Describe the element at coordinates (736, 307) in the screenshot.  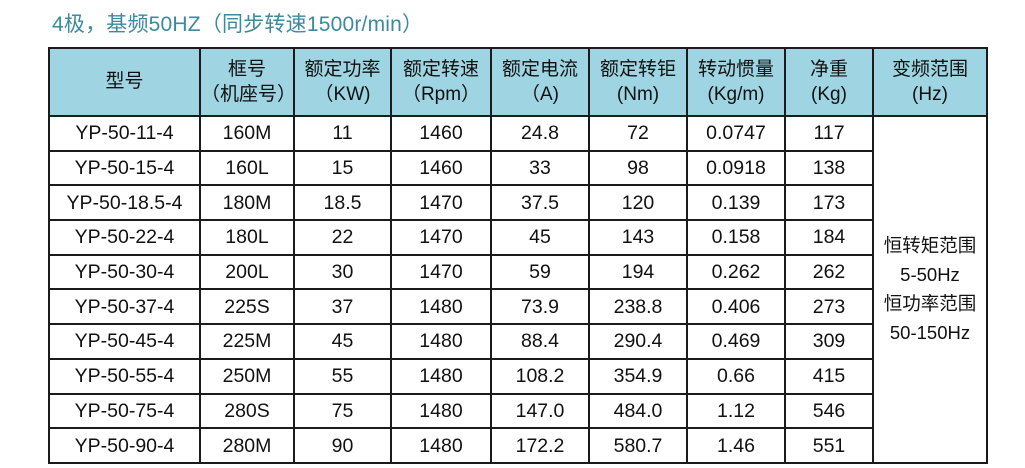
I see `cell-inertia: 0.406` at that location.